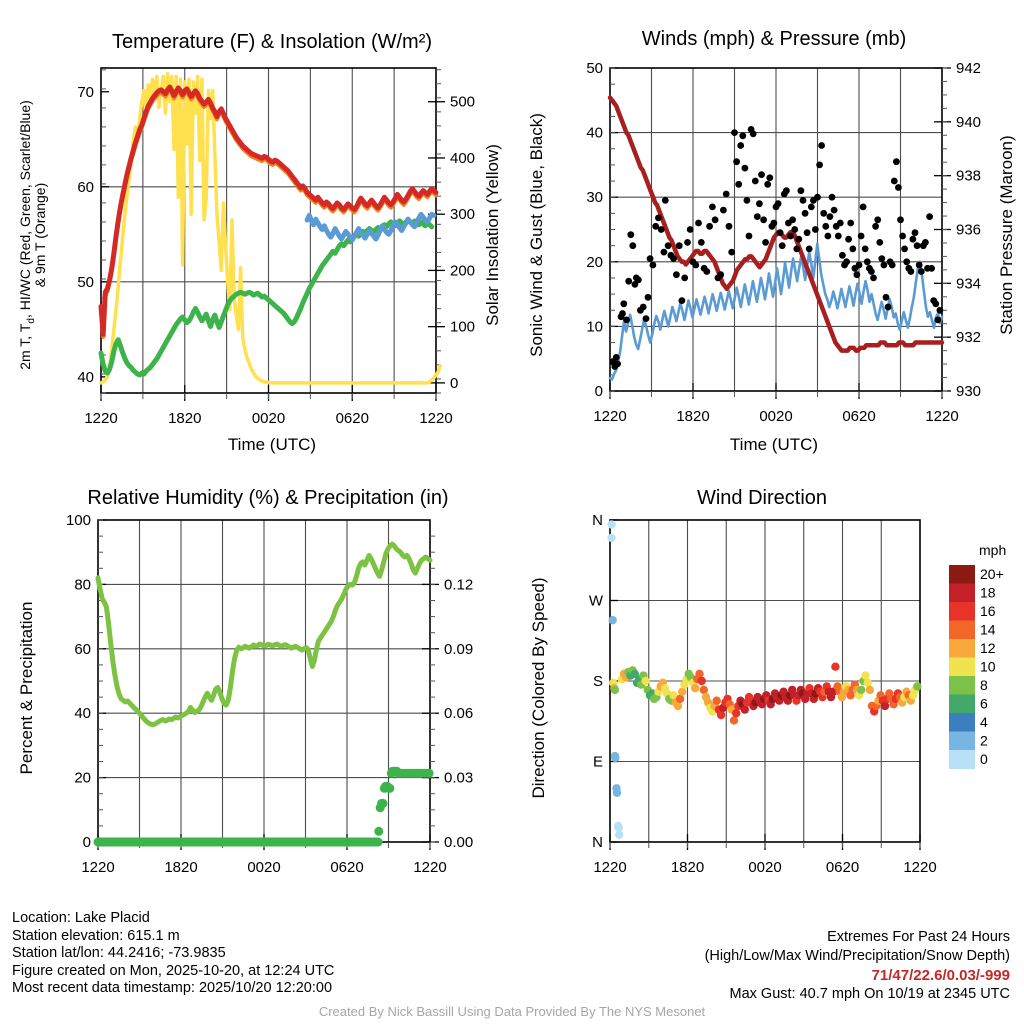 This screenshot has width=1024, height=1024. I want to click on colorbar-tick-label: 20+, so click(992, 574).